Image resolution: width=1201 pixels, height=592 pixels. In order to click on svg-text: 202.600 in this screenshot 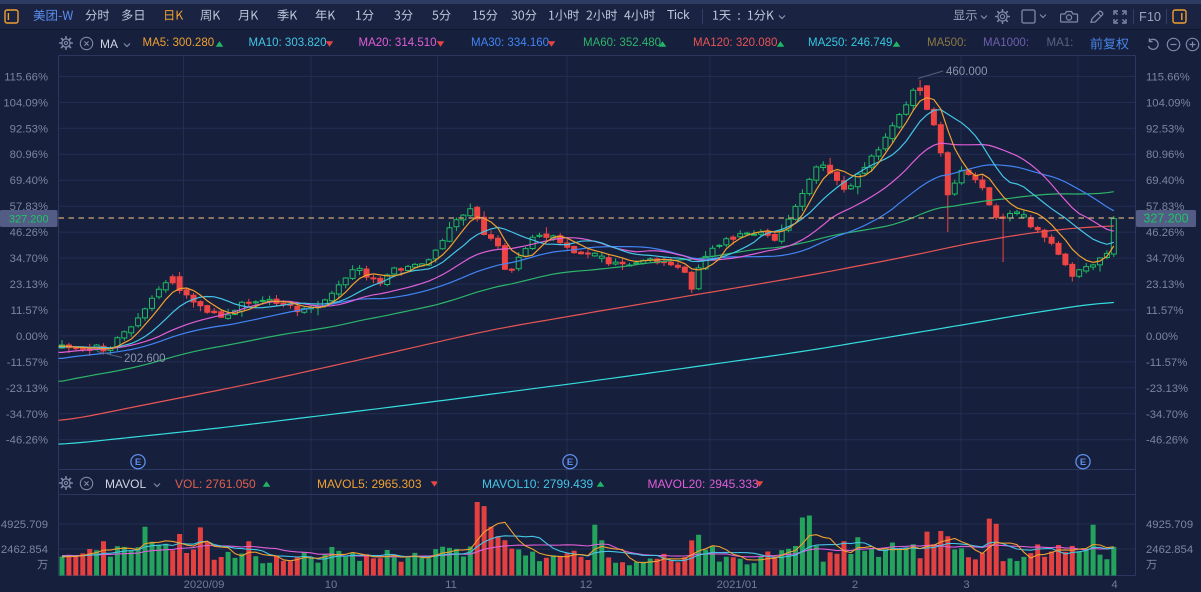, I will do `click(145, 359)`.